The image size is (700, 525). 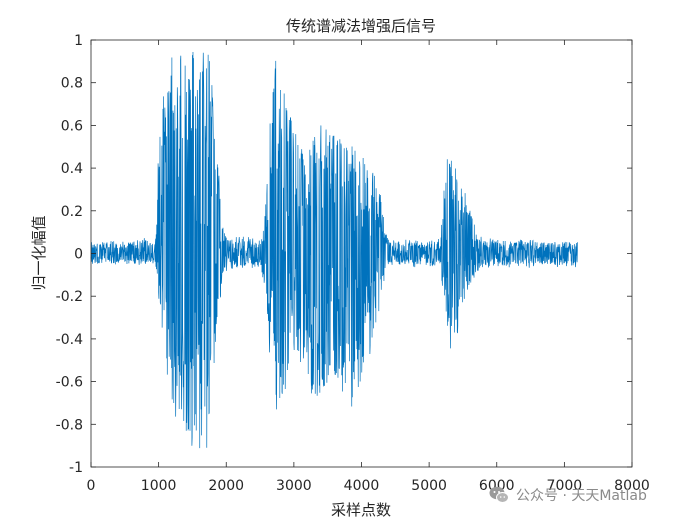 I want to click on y-tick-label: 1, so click(x=78, y=41).